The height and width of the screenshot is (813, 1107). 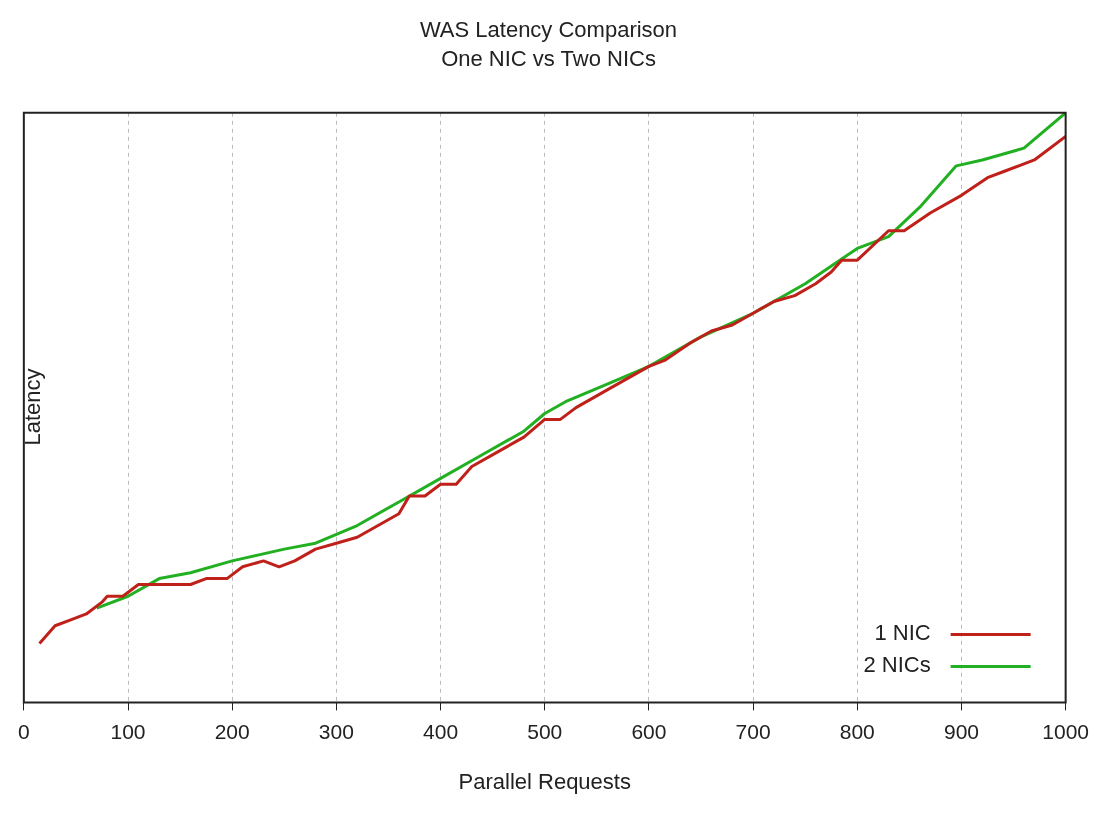 I want to click on x-tick-label: 600, so click(x=649, y=731).